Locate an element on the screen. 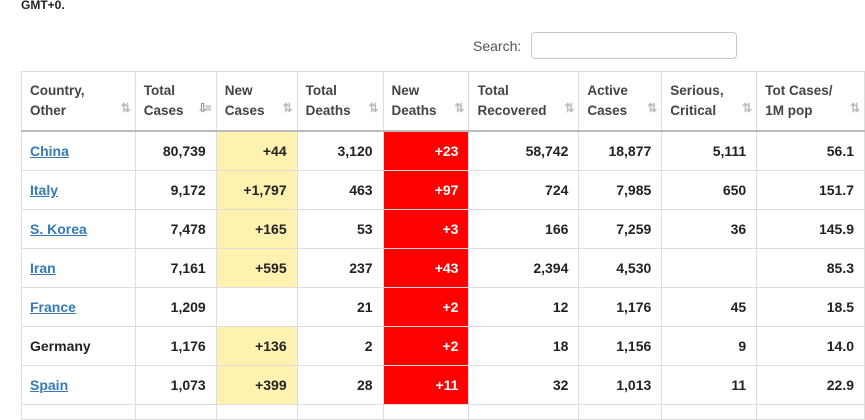 Image resolution: width=865 pixels, height=420 pixels. column-header-line2: Recovered is located at coordinates (512, 110).